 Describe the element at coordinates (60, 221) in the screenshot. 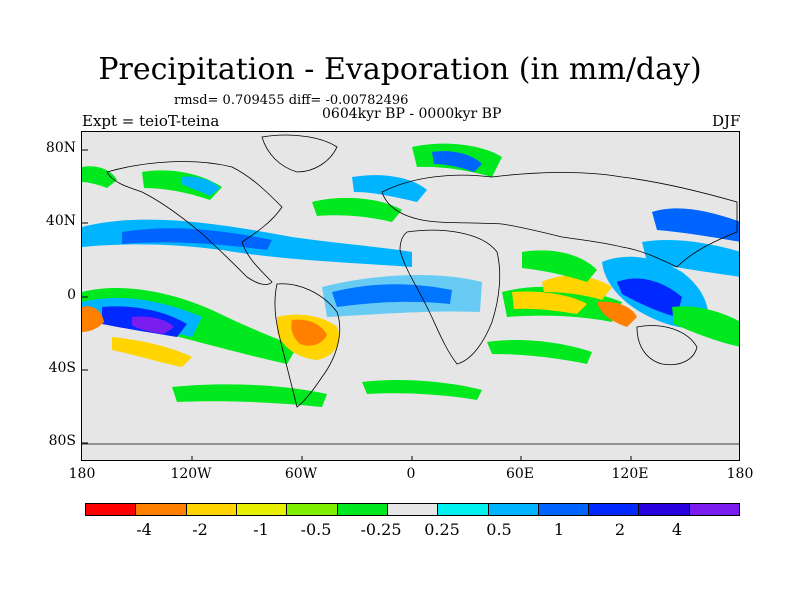

I see `lat-label: 40N` at that location.